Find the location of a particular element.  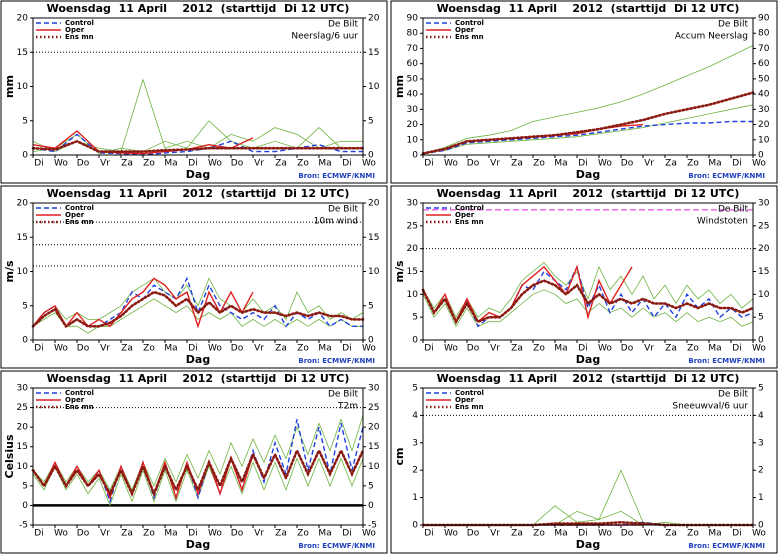

y-axis-label: mm is located at coordinates (399, 86).